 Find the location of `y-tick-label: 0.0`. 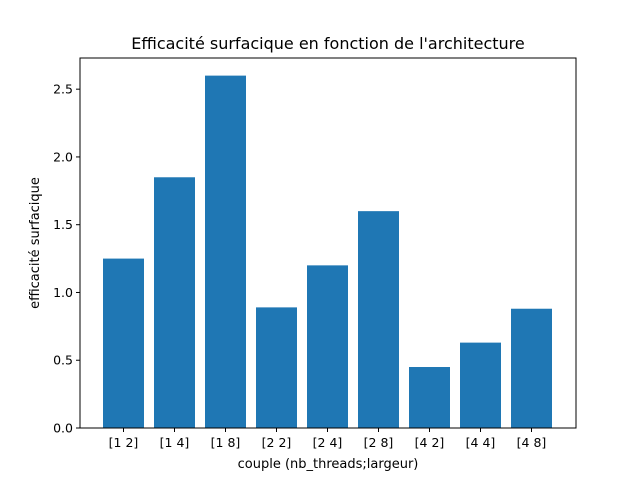

y-tick-label: 0.0 is located at coordinates (63, 428).